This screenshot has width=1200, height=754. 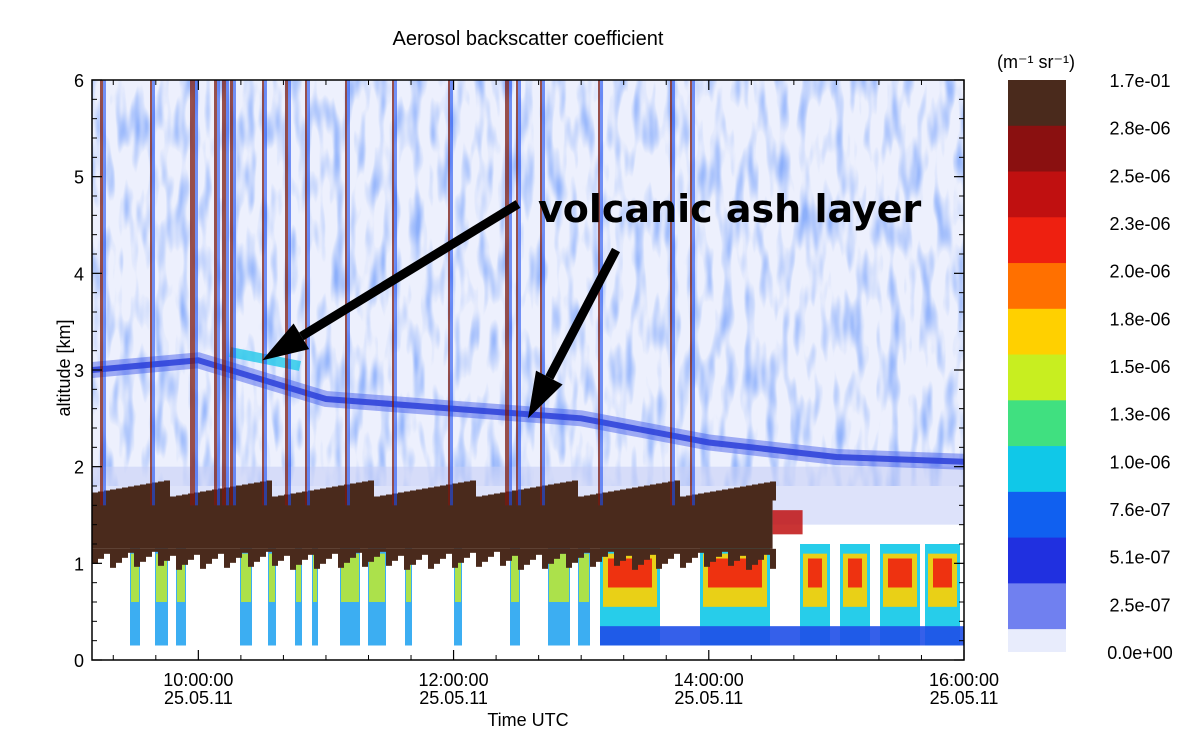 What do you see at coordinates (964, 680) in the screenshot?
I see `x-tick-label-time: 16:00:00` at bounding box center [964, 680].